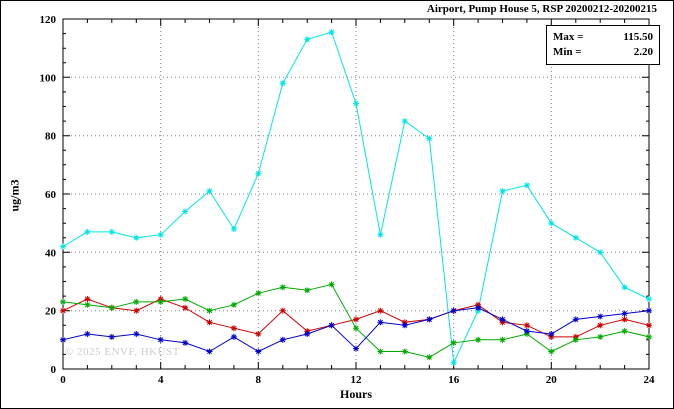 Image resolution: width=674 pixels, height=409 pixels. I want to click on watermark: © 2025 ENVF, HKUST, so click(122, 352).